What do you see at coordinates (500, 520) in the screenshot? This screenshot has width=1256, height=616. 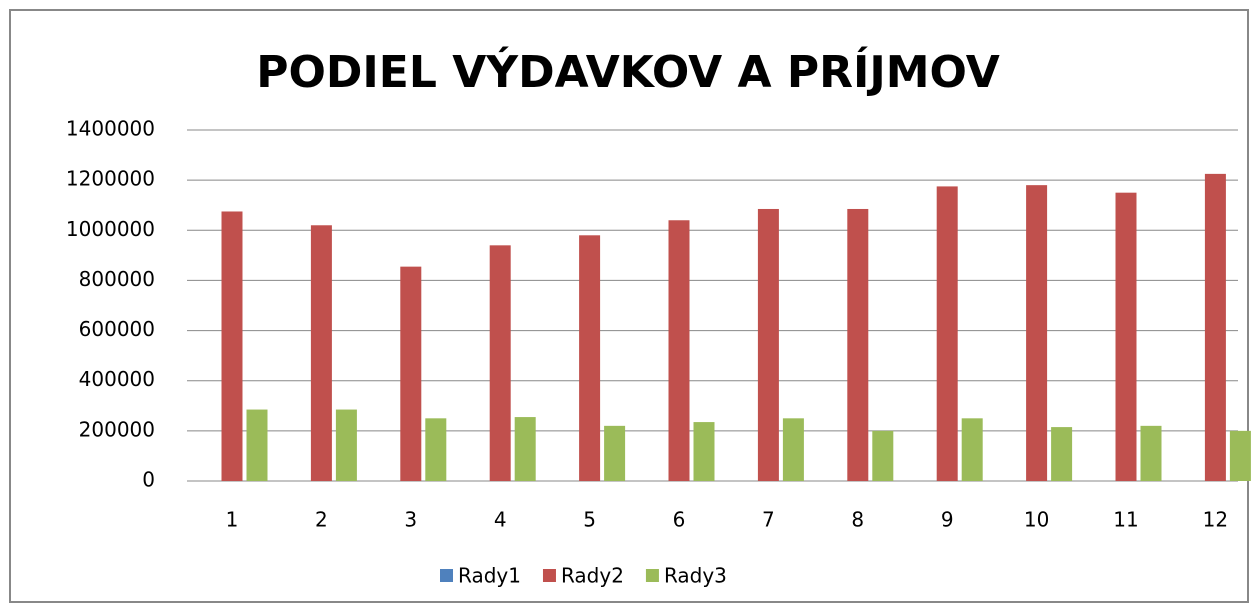 I see `x-tick-label: 4` at bounding box center [500, 520].